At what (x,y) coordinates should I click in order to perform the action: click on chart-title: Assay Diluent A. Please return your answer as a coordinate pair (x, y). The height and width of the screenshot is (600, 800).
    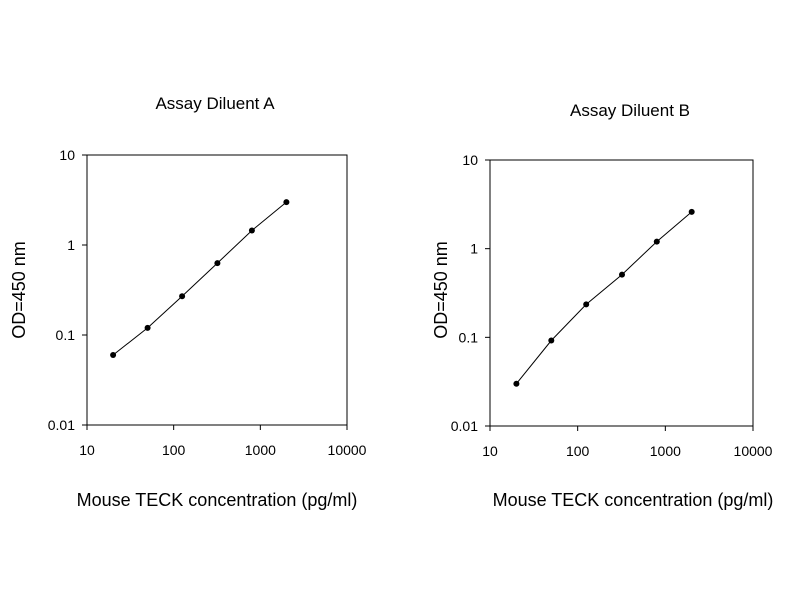
    Looking at the image, I should click on (215, 103).